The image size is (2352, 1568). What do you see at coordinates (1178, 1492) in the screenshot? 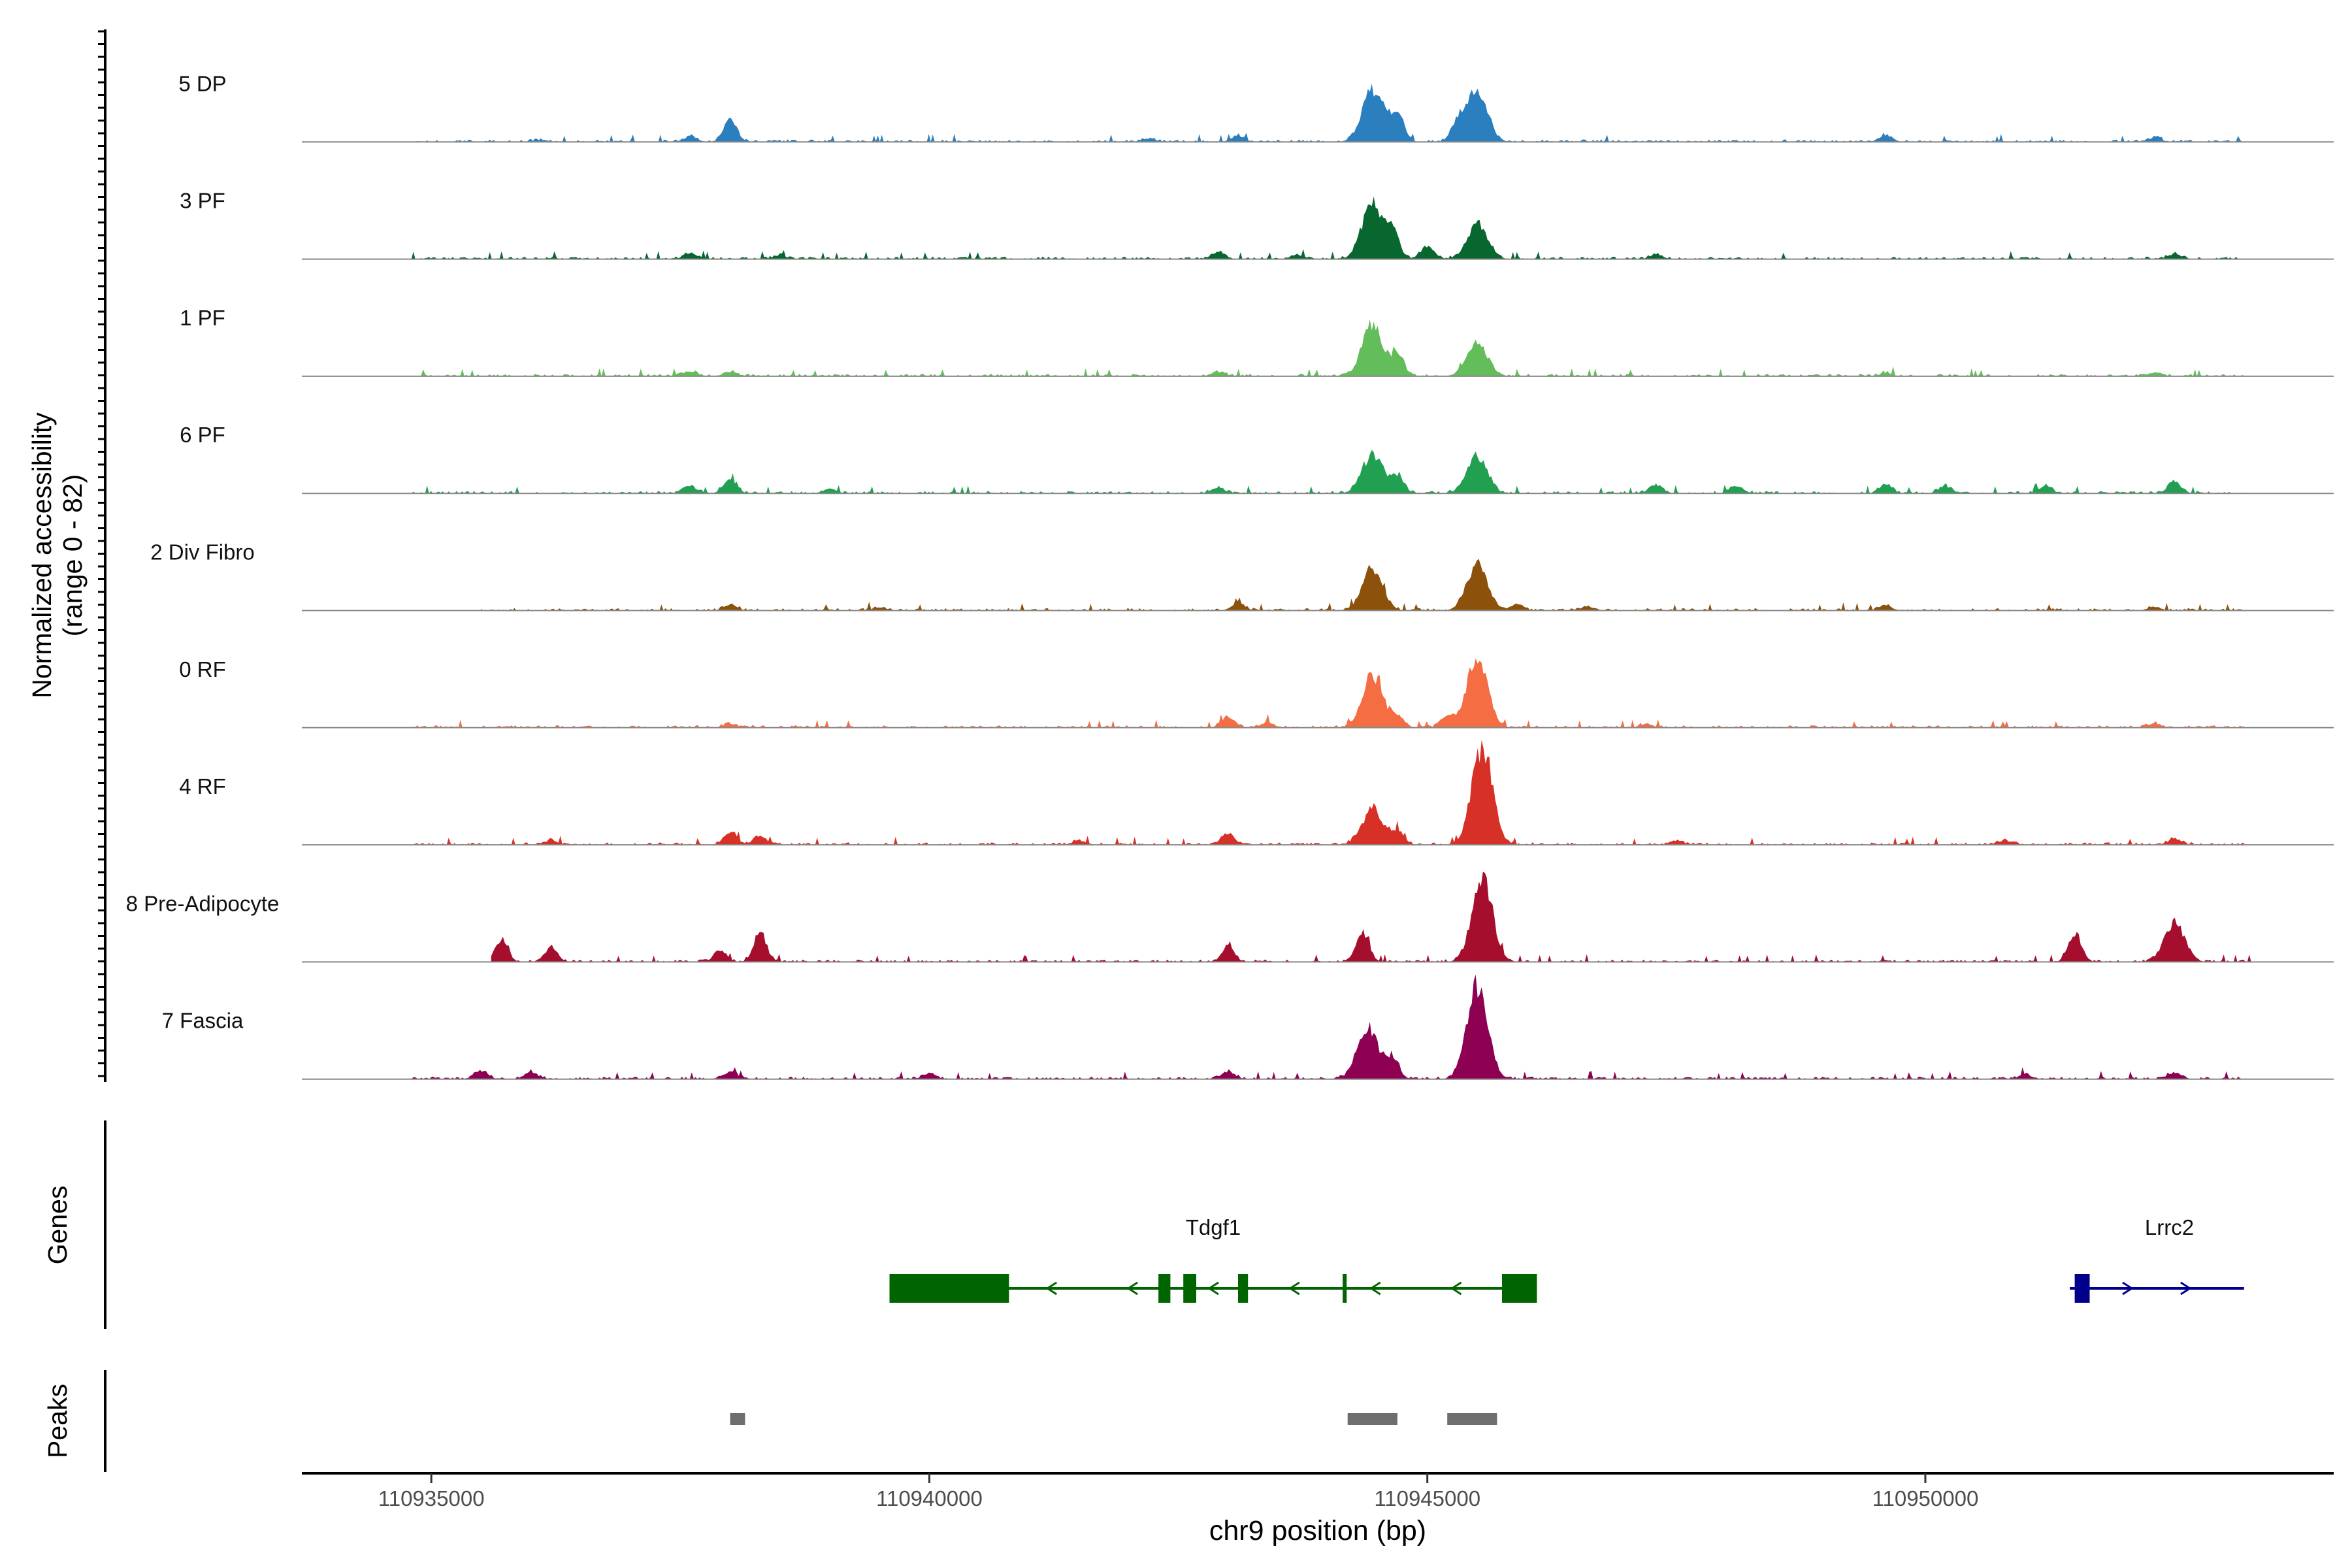
I see `x-axis-ticks: 110935000 110940000 110945000 110950000` at bounding box center [1178, 1492].